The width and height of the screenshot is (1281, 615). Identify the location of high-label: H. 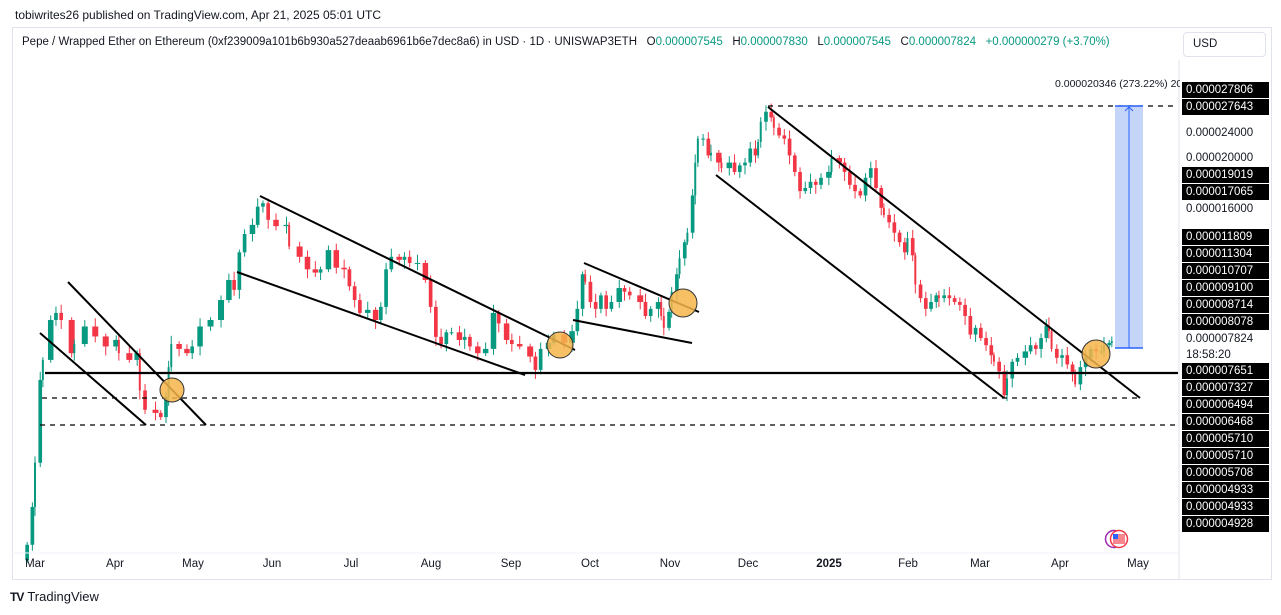
(736, 42).